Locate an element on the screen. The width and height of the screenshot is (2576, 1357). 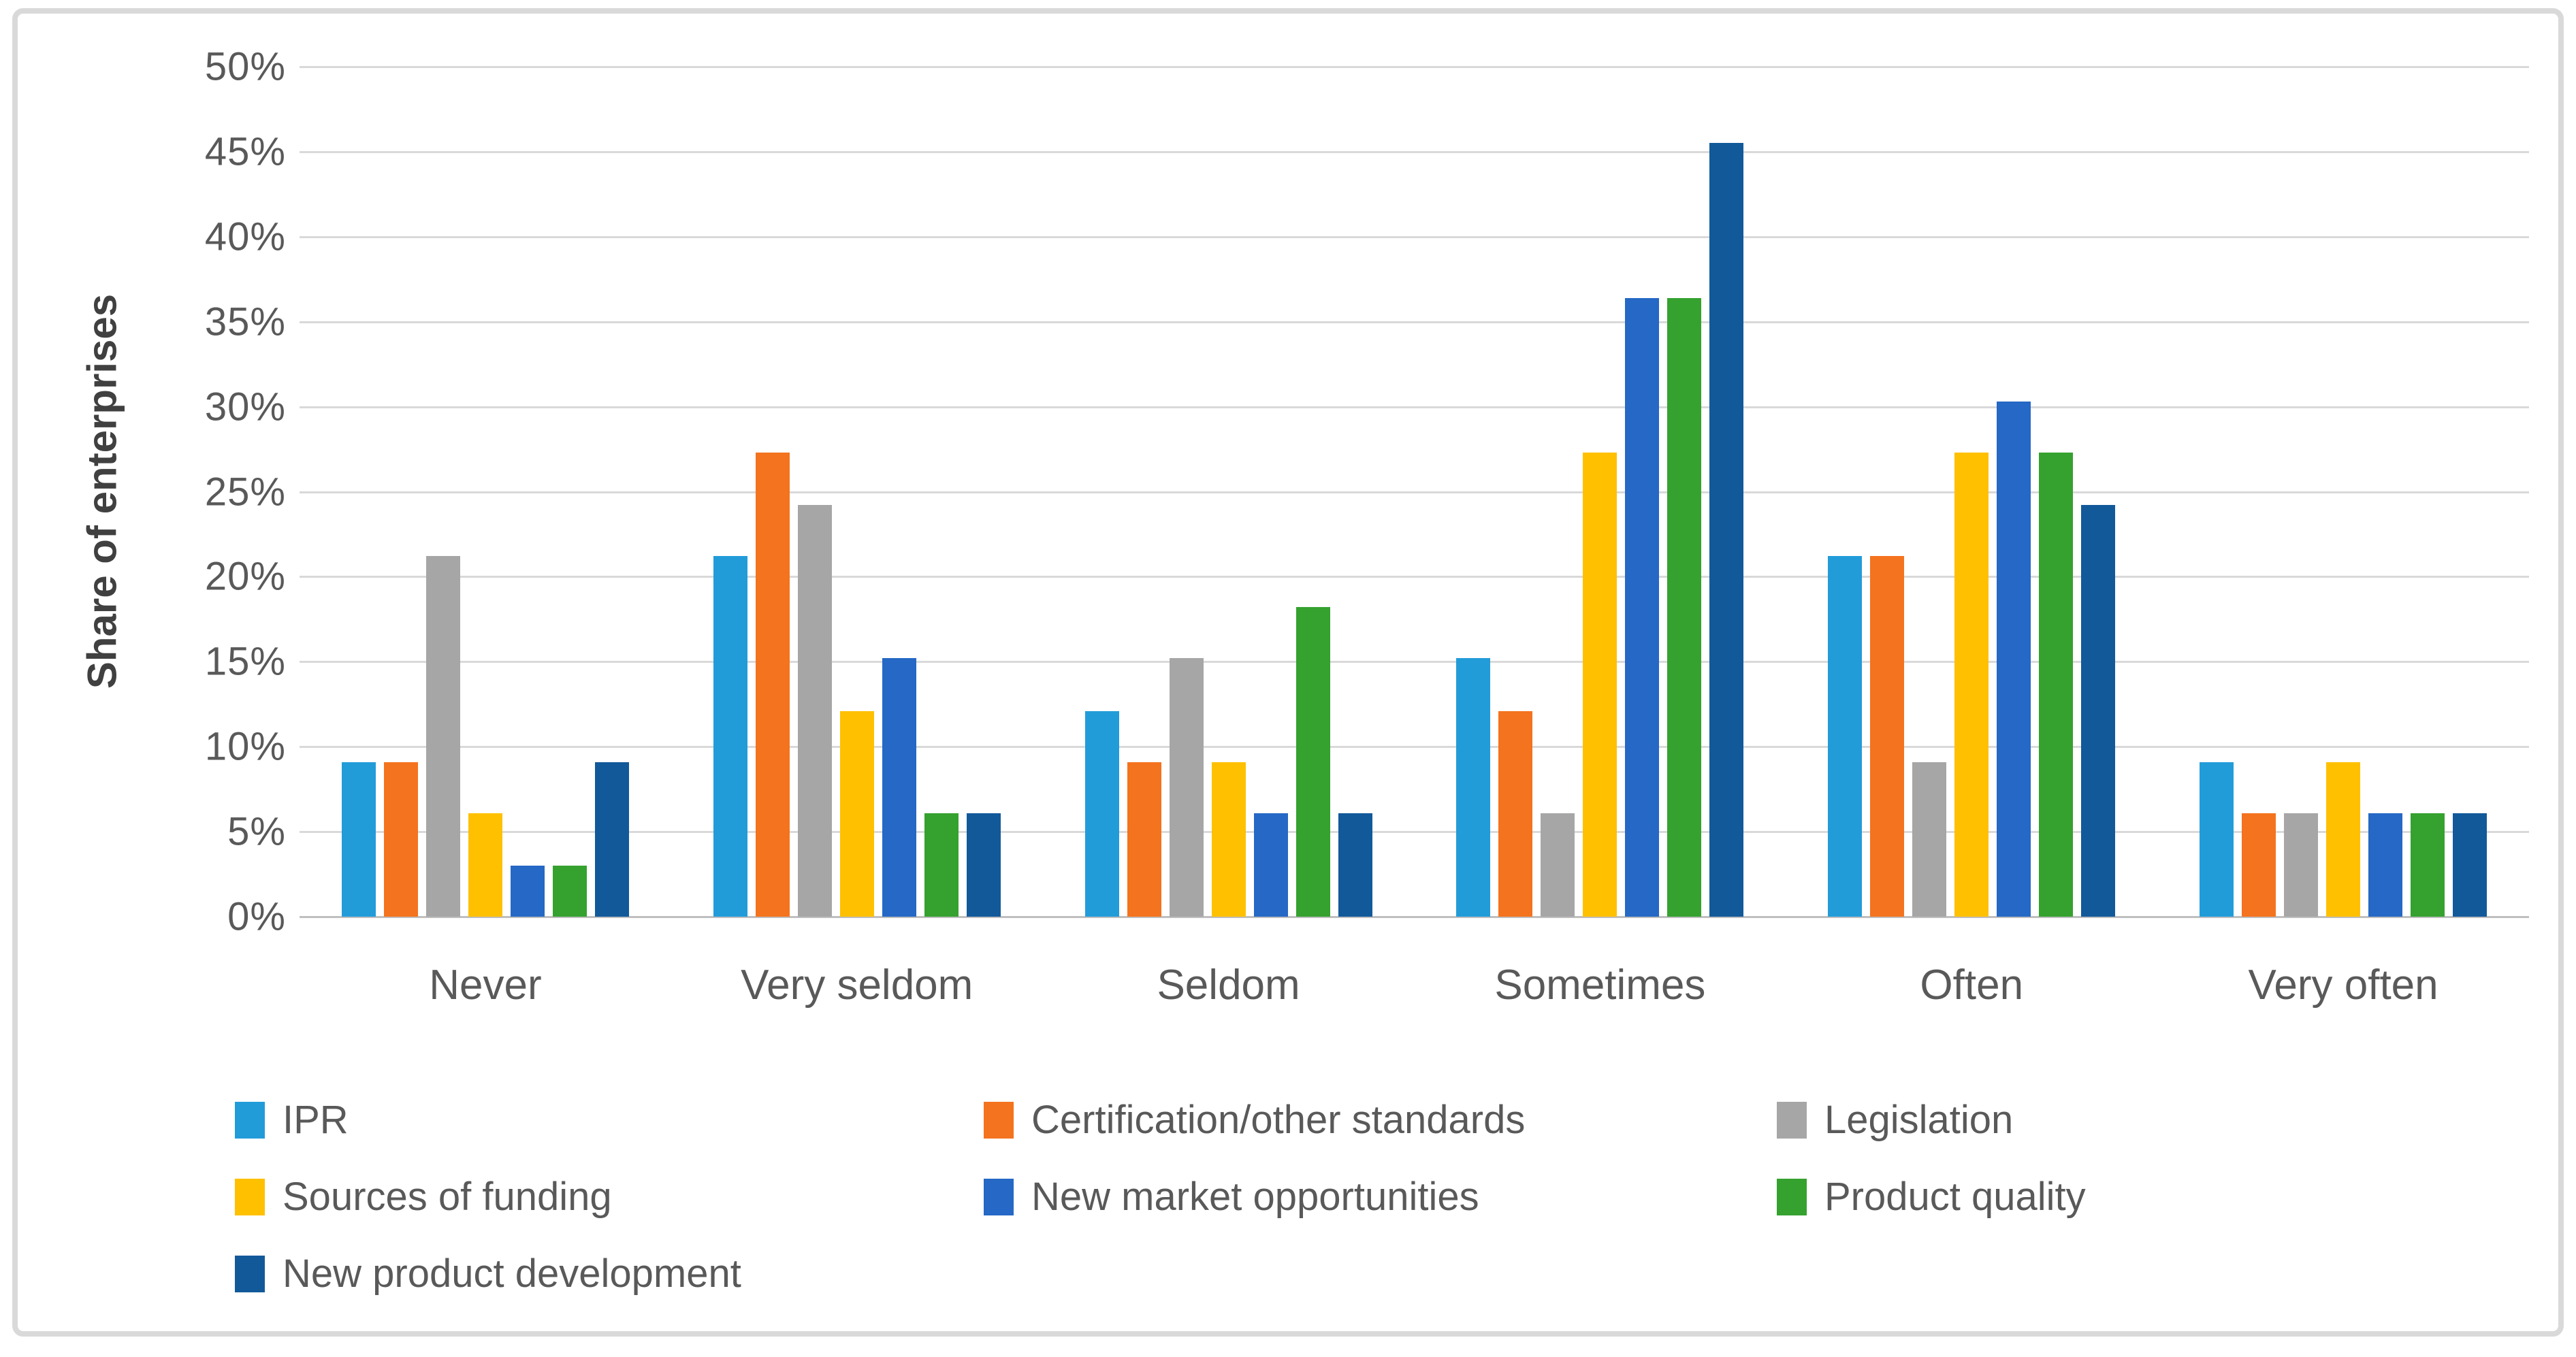
legend-item-certification-other-standards: Certification/other standards is located at coordinates (1381, 1120).